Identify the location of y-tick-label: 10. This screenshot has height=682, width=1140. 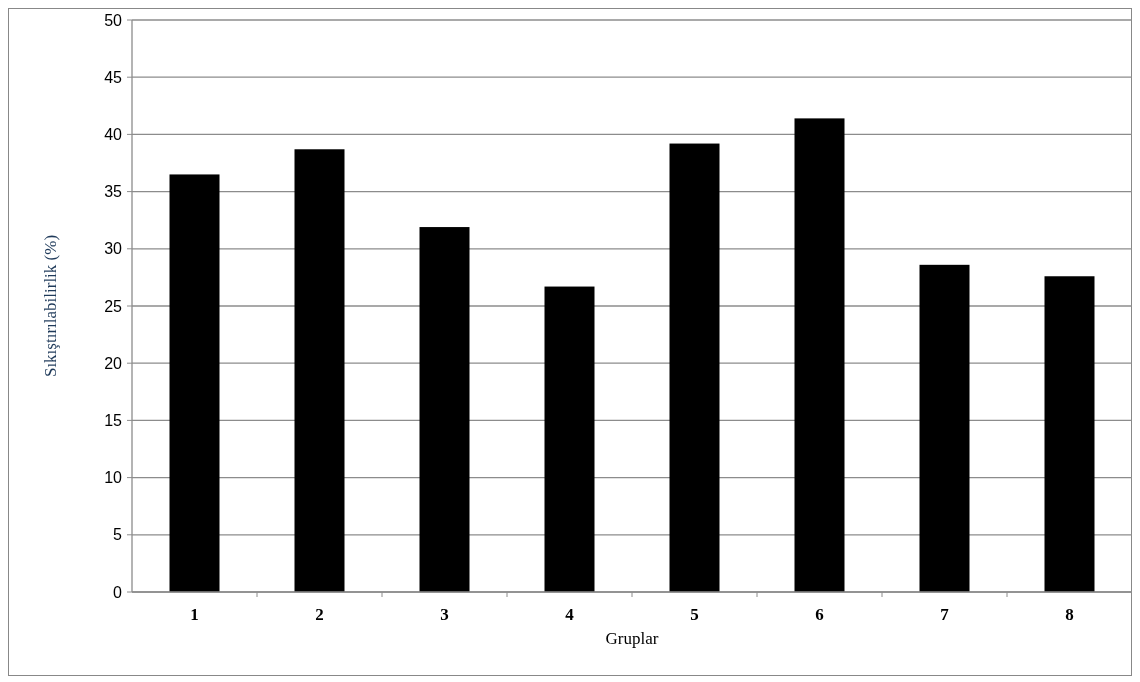
(113, 478).